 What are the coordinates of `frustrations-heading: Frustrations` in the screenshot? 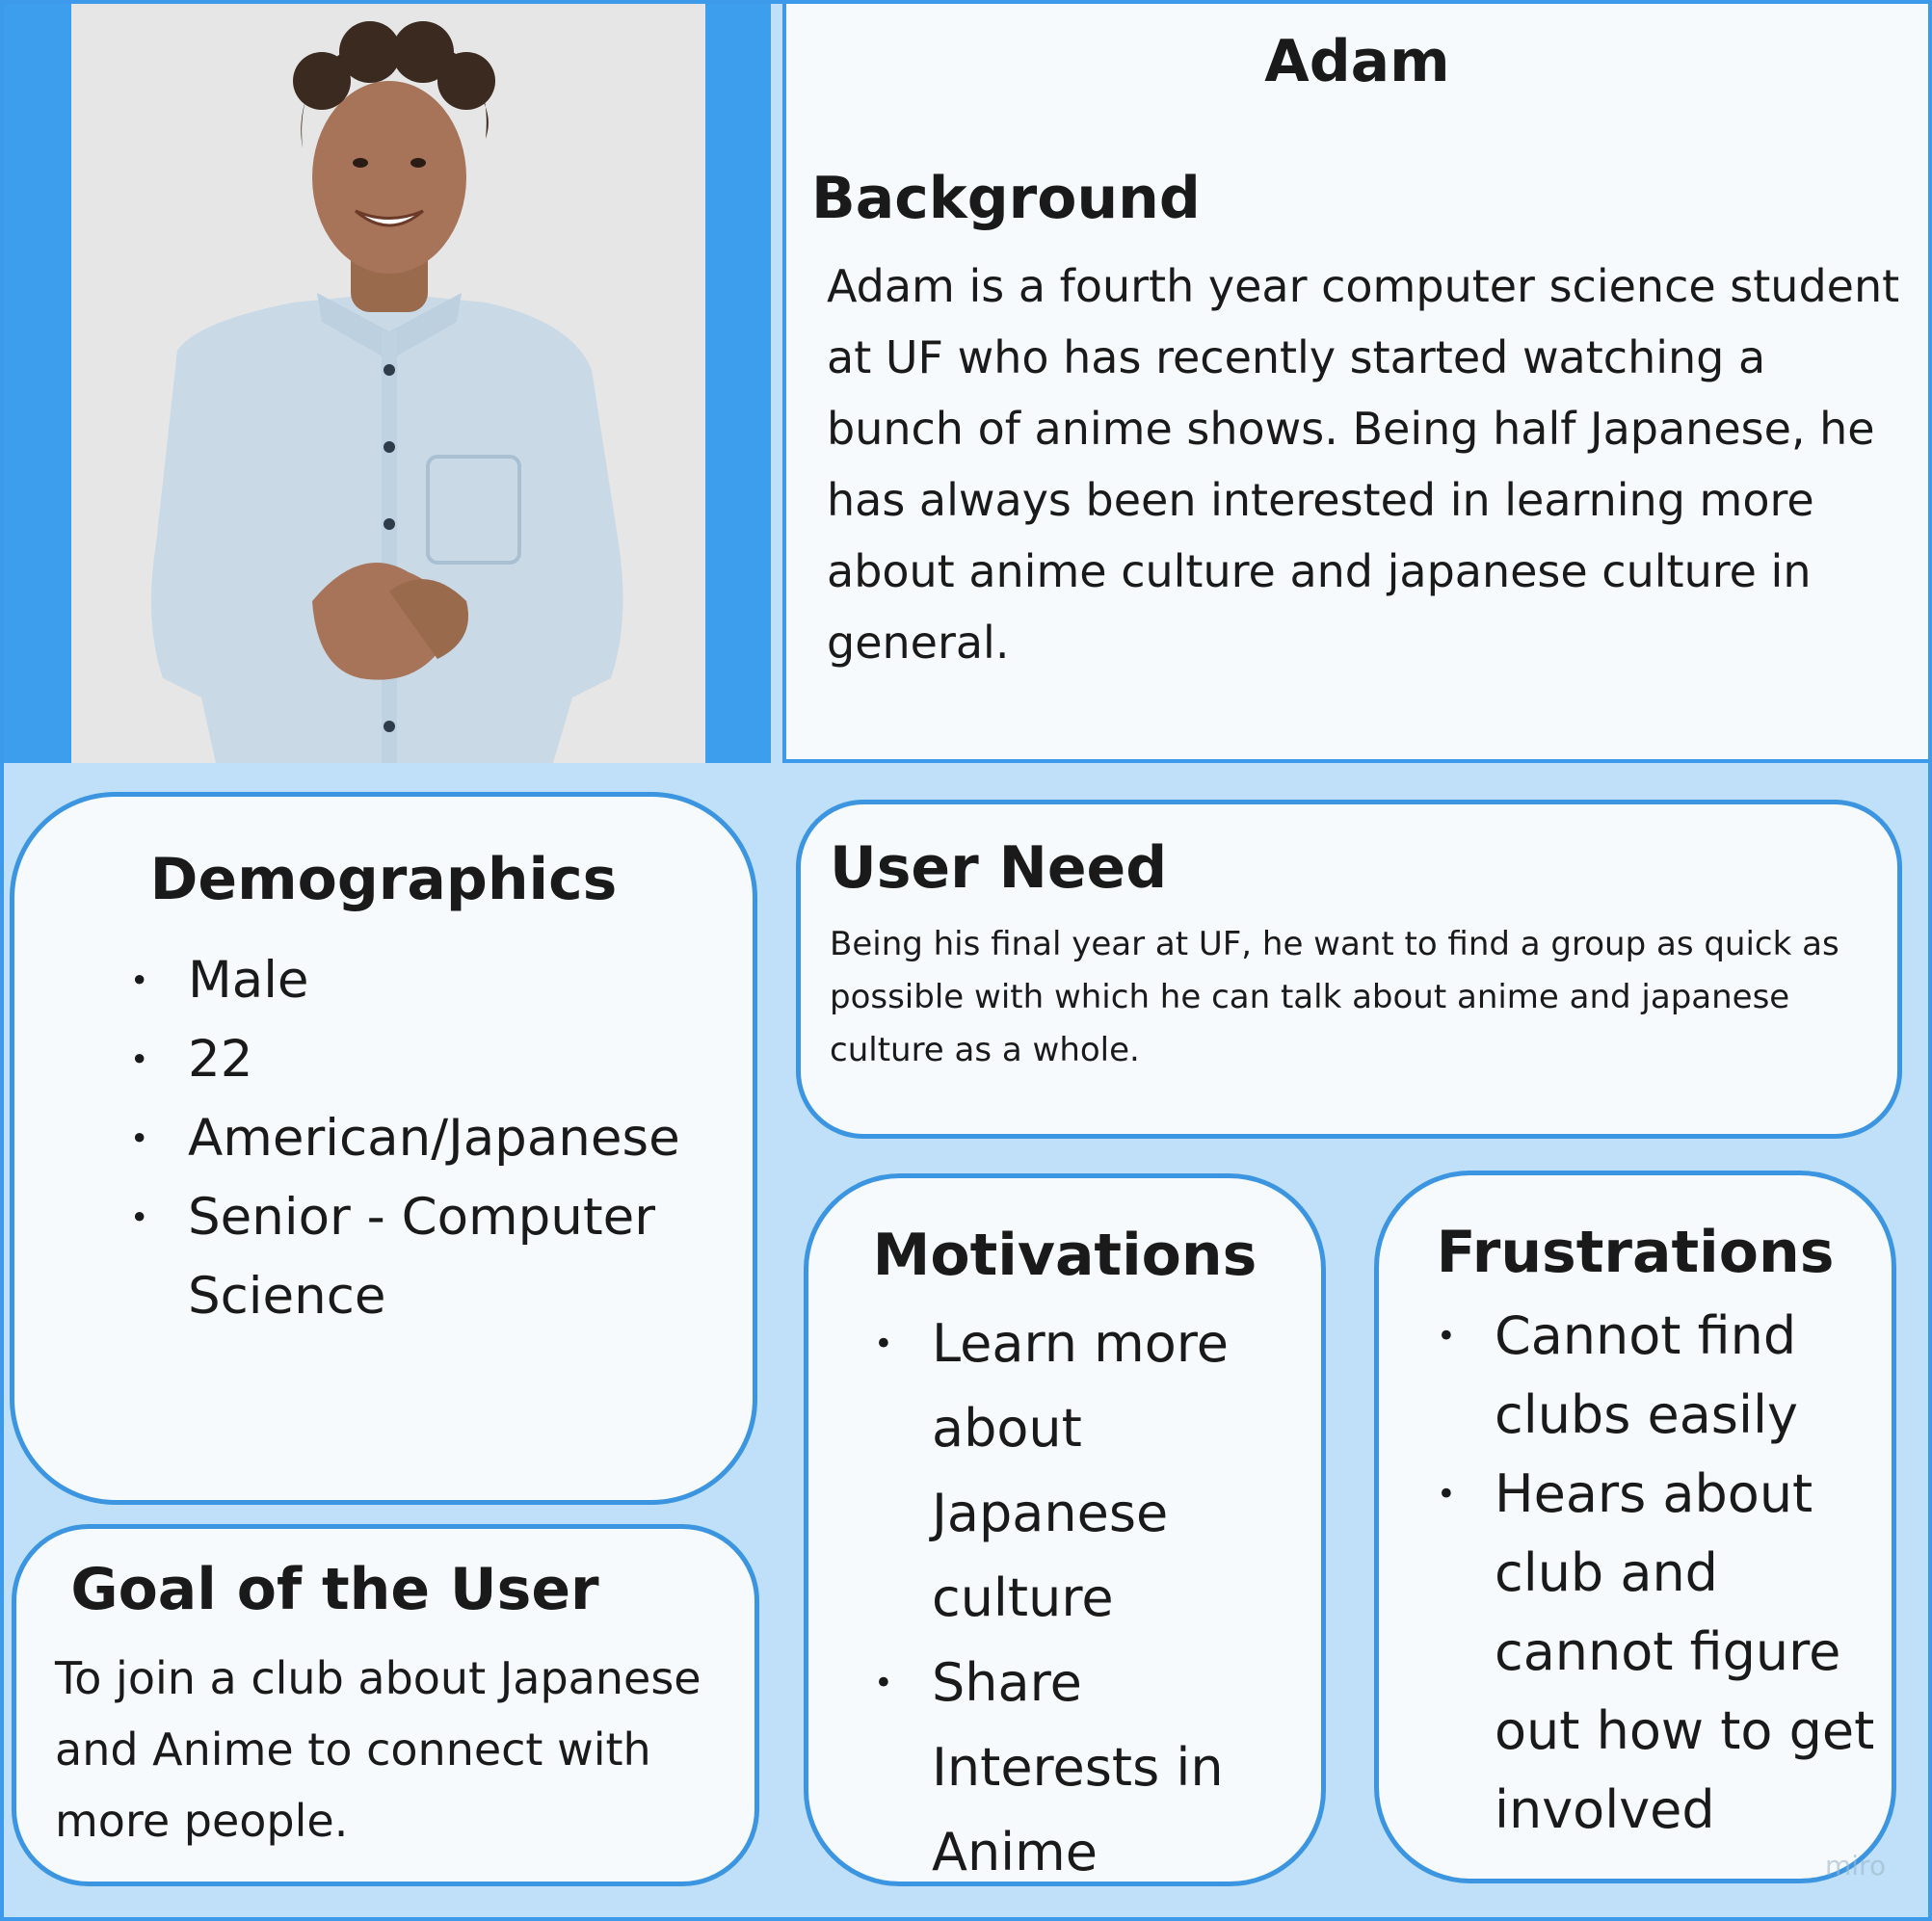 It's located at (1635, 1252).